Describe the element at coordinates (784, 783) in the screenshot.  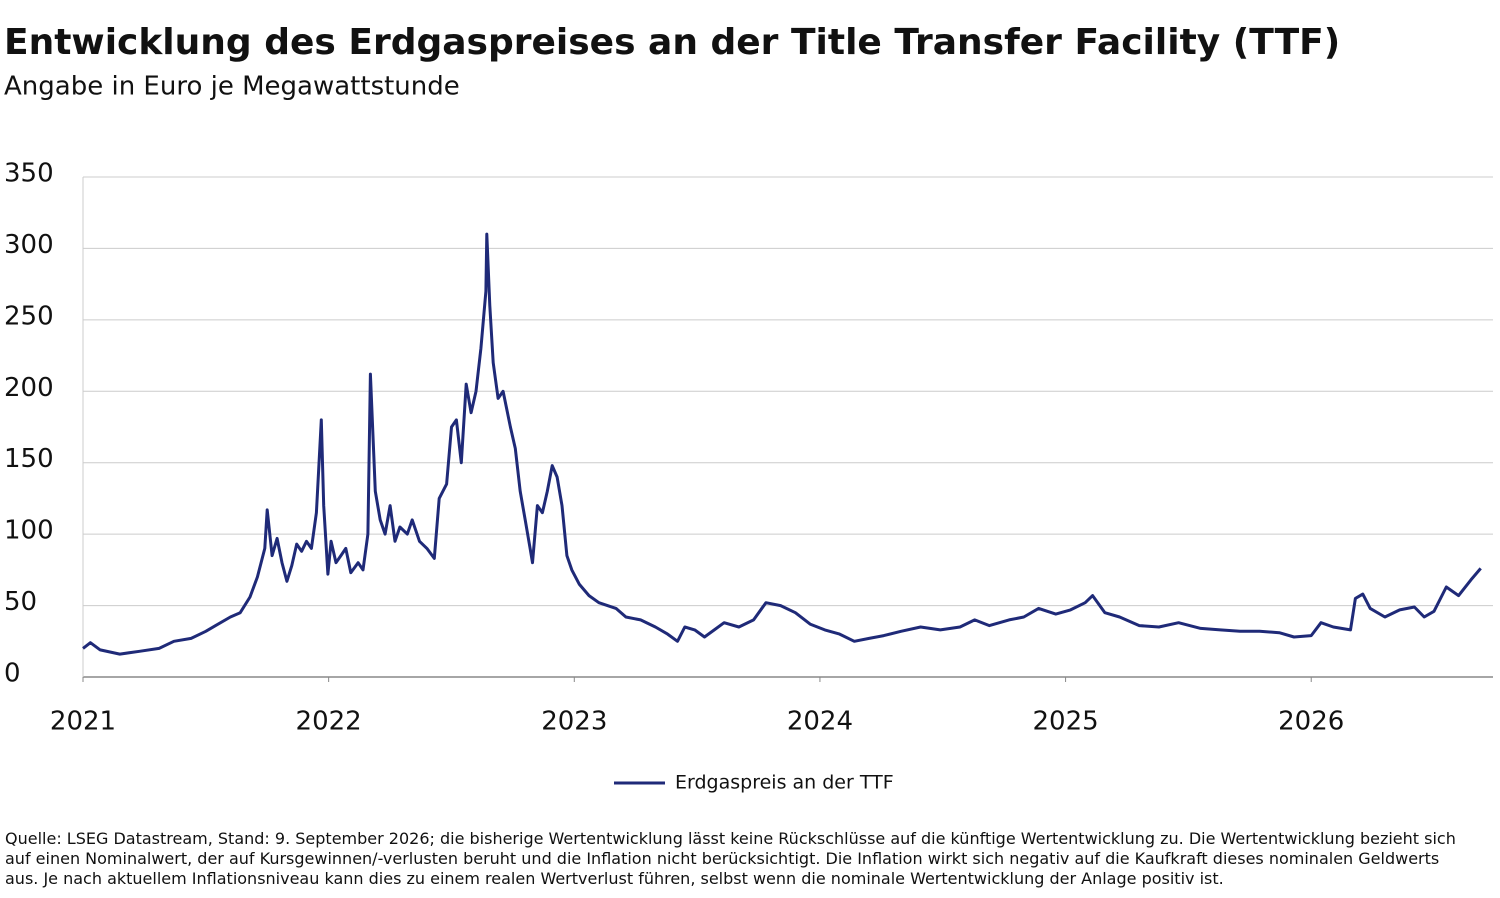
I see `legend-label: Erdgaspreis an der TTF` at that location.